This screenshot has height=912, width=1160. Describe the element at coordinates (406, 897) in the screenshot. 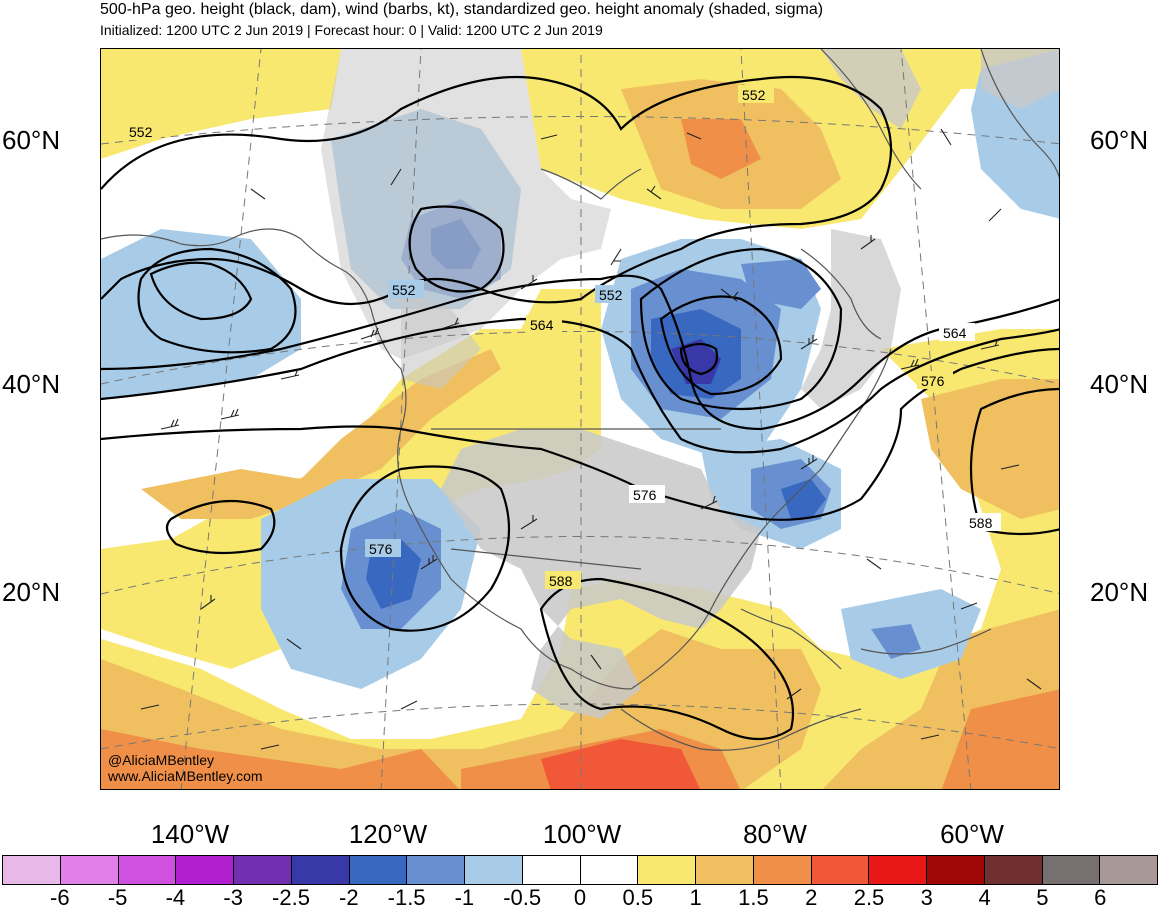

I see `colorbar-tick-label: -1.5` at that location.